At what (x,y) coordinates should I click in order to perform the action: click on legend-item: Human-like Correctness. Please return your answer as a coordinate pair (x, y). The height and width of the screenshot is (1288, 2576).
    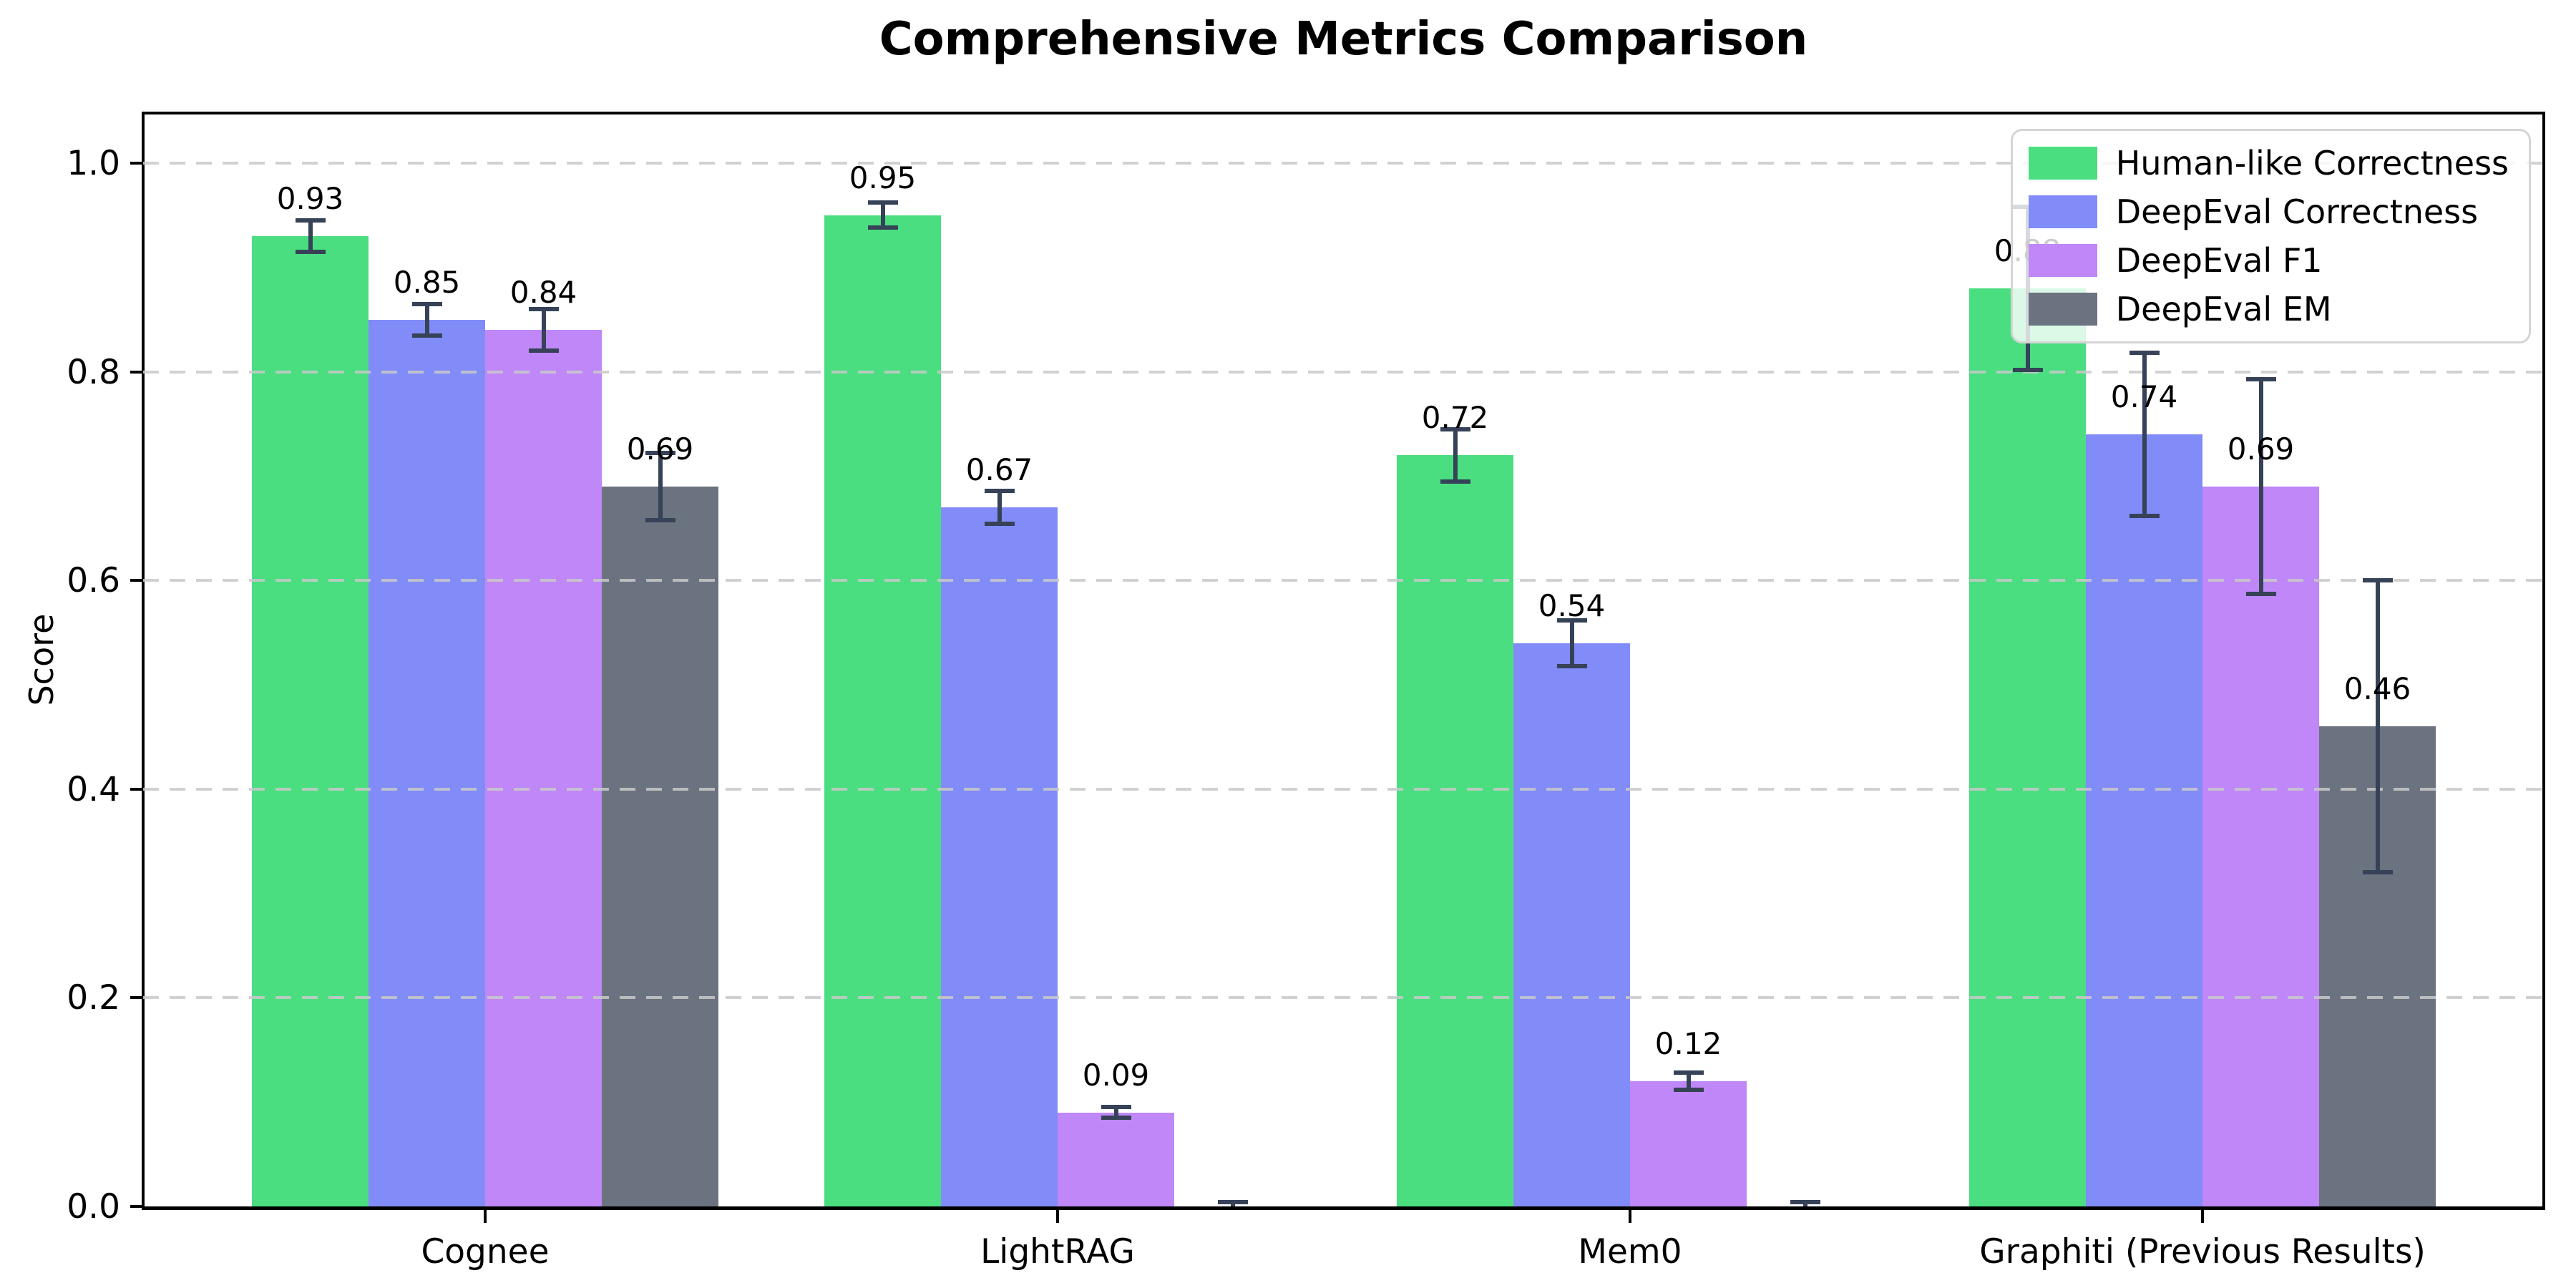
    Looking at the image, I should click on (2268, 163).